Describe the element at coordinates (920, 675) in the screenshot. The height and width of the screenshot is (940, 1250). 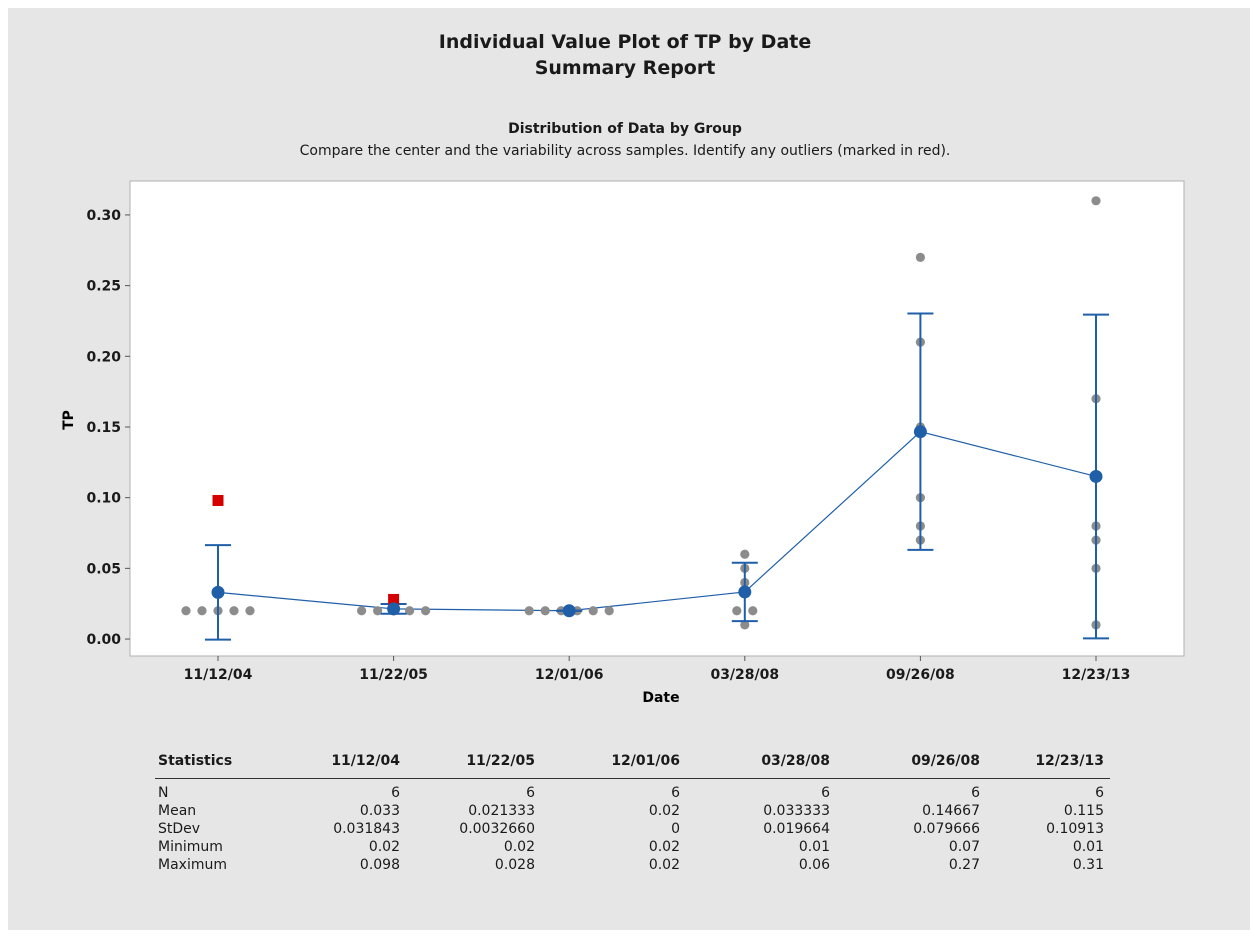
I see `x-tick-label: 09/26/08` at that location.